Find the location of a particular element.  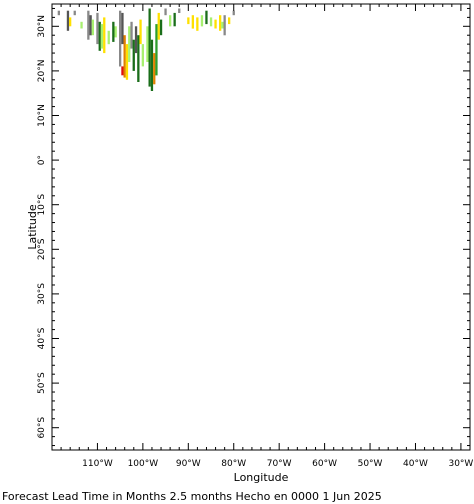

lat-tick-label: 30°S is located at coordinates (42, 294).